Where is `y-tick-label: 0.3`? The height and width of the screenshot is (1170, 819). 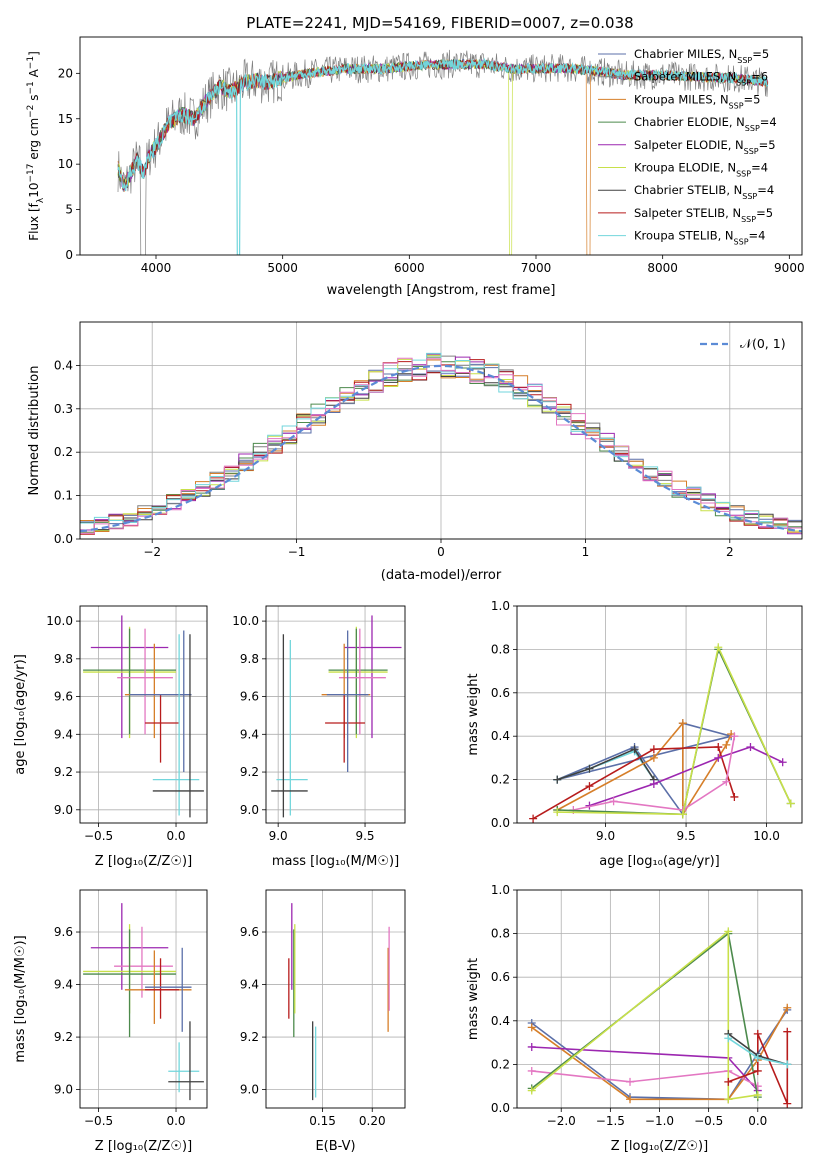 y-tick-label: 0.3 is located at coordinates (63, 409).